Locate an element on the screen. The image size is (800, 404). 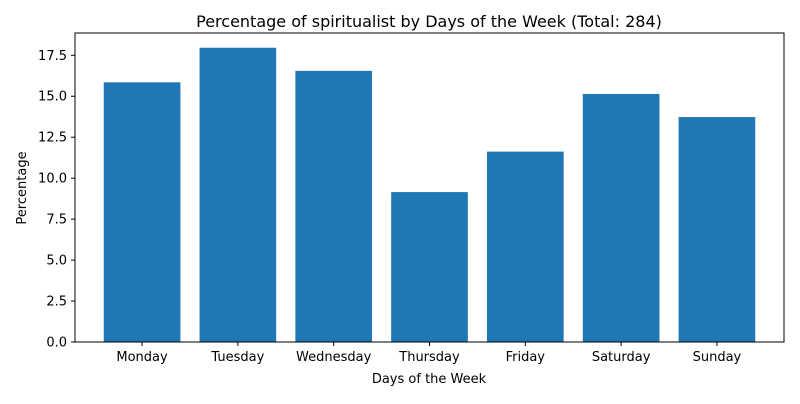
y-tick-label: 17.5 is located at coordinates (52, 56).